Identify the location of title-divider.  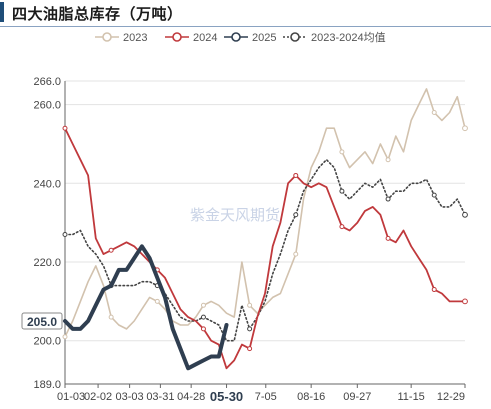
(245, 26).